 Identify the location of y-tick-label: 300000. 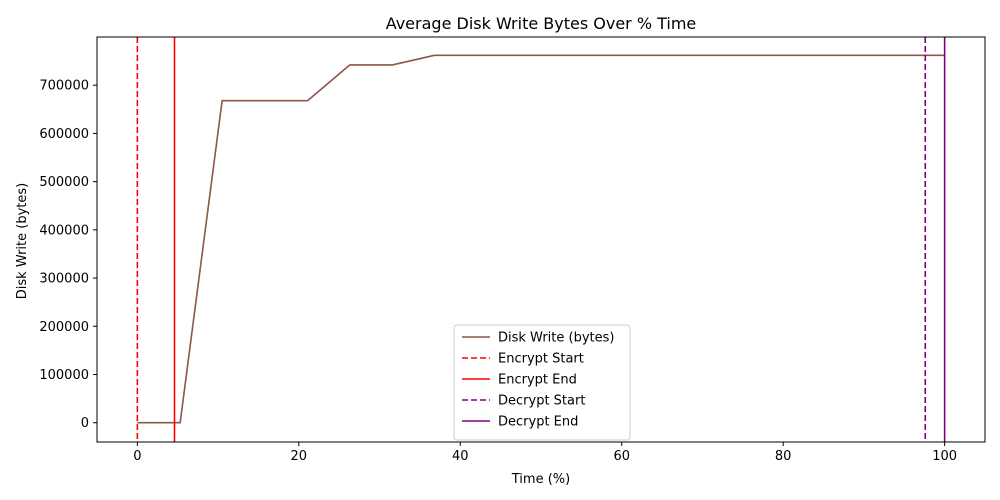
(64, 279).